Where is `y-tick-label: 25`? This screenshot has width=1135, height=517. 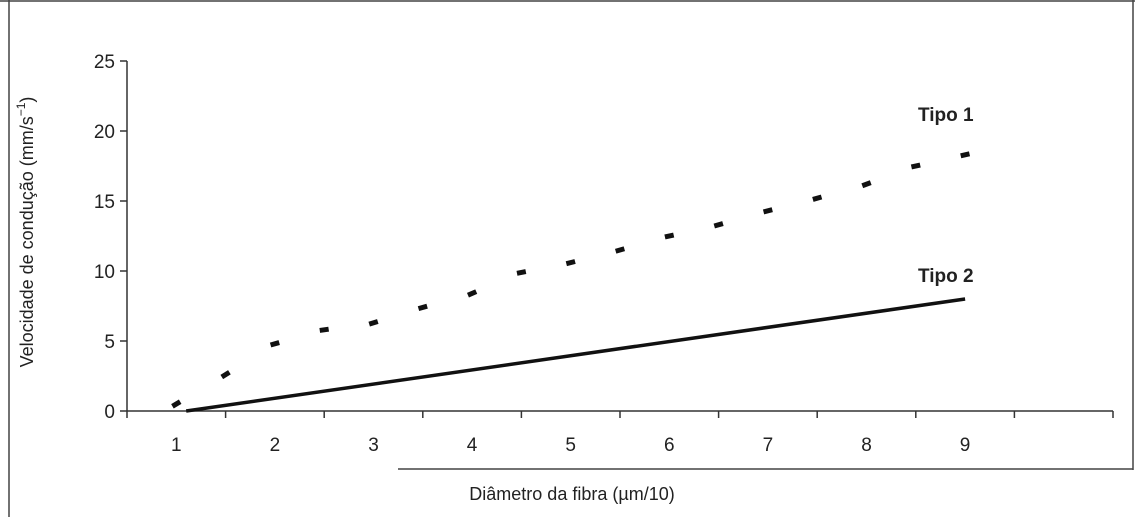
y-tick-label: 25 is located at coordinates (104, 62).